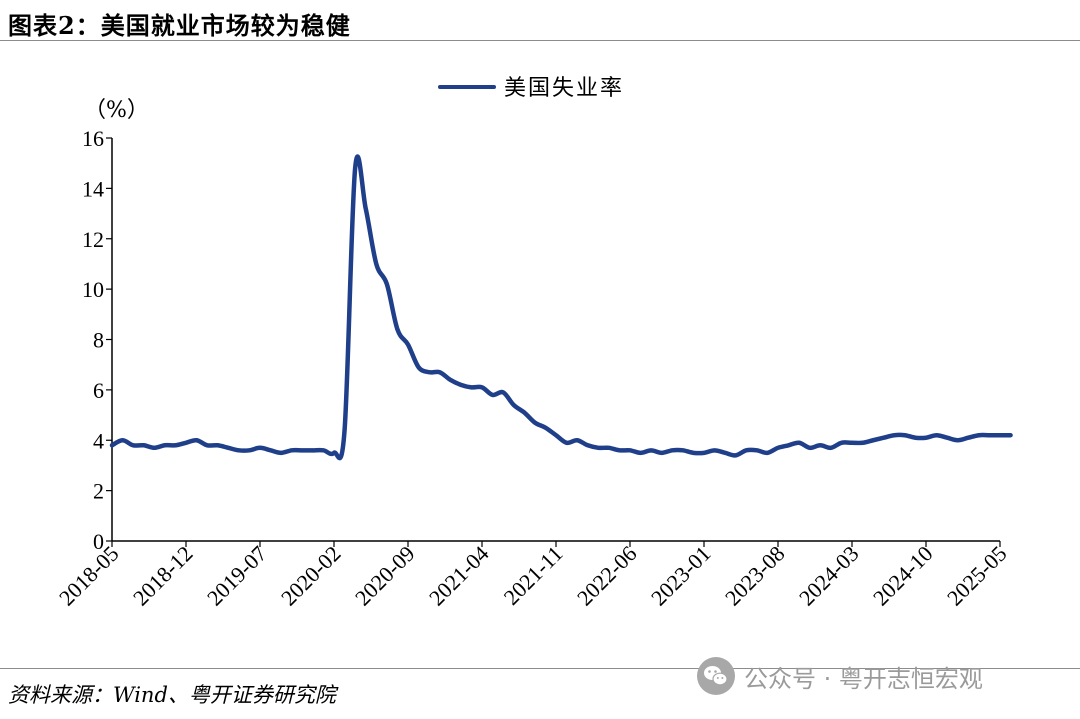  Describe the element at coordinates (98, 440) in the screenshot. I see `y-tick-label: 4` at that location.